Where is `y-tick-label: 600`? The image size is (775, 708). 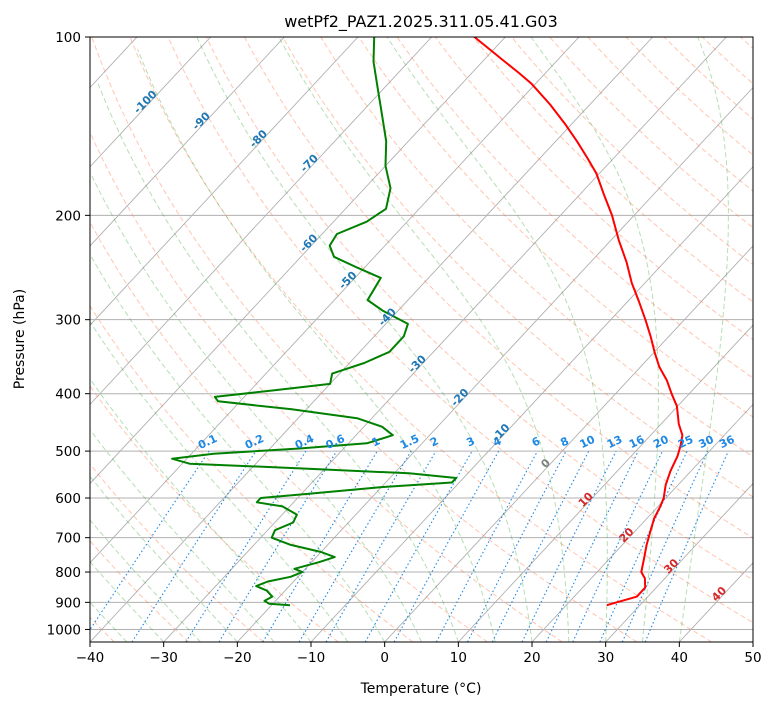
y-tick-label: 600 is located at coordinates (68, 499).